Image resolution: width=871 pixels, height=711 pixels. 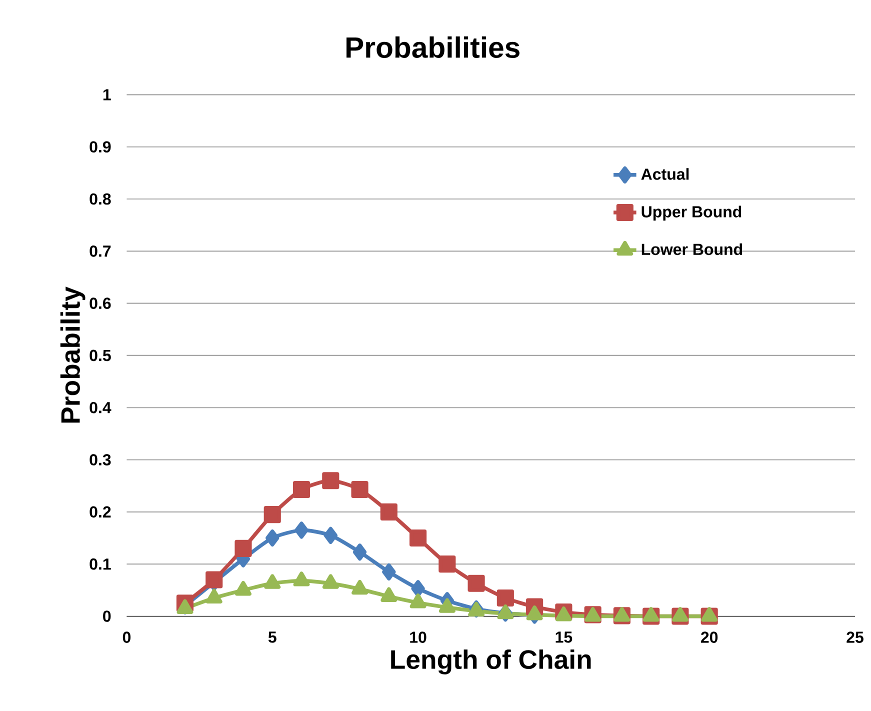 What do you see at coordinates (433, 47) in the screenshot?
I see `chart-title: Probabilities` at bounding box center [433, 47].